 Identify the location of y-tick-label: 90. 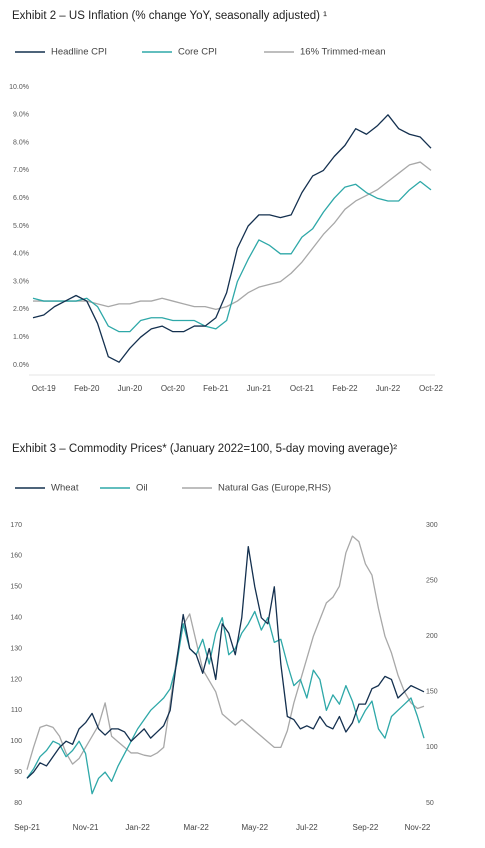
(18, 772).